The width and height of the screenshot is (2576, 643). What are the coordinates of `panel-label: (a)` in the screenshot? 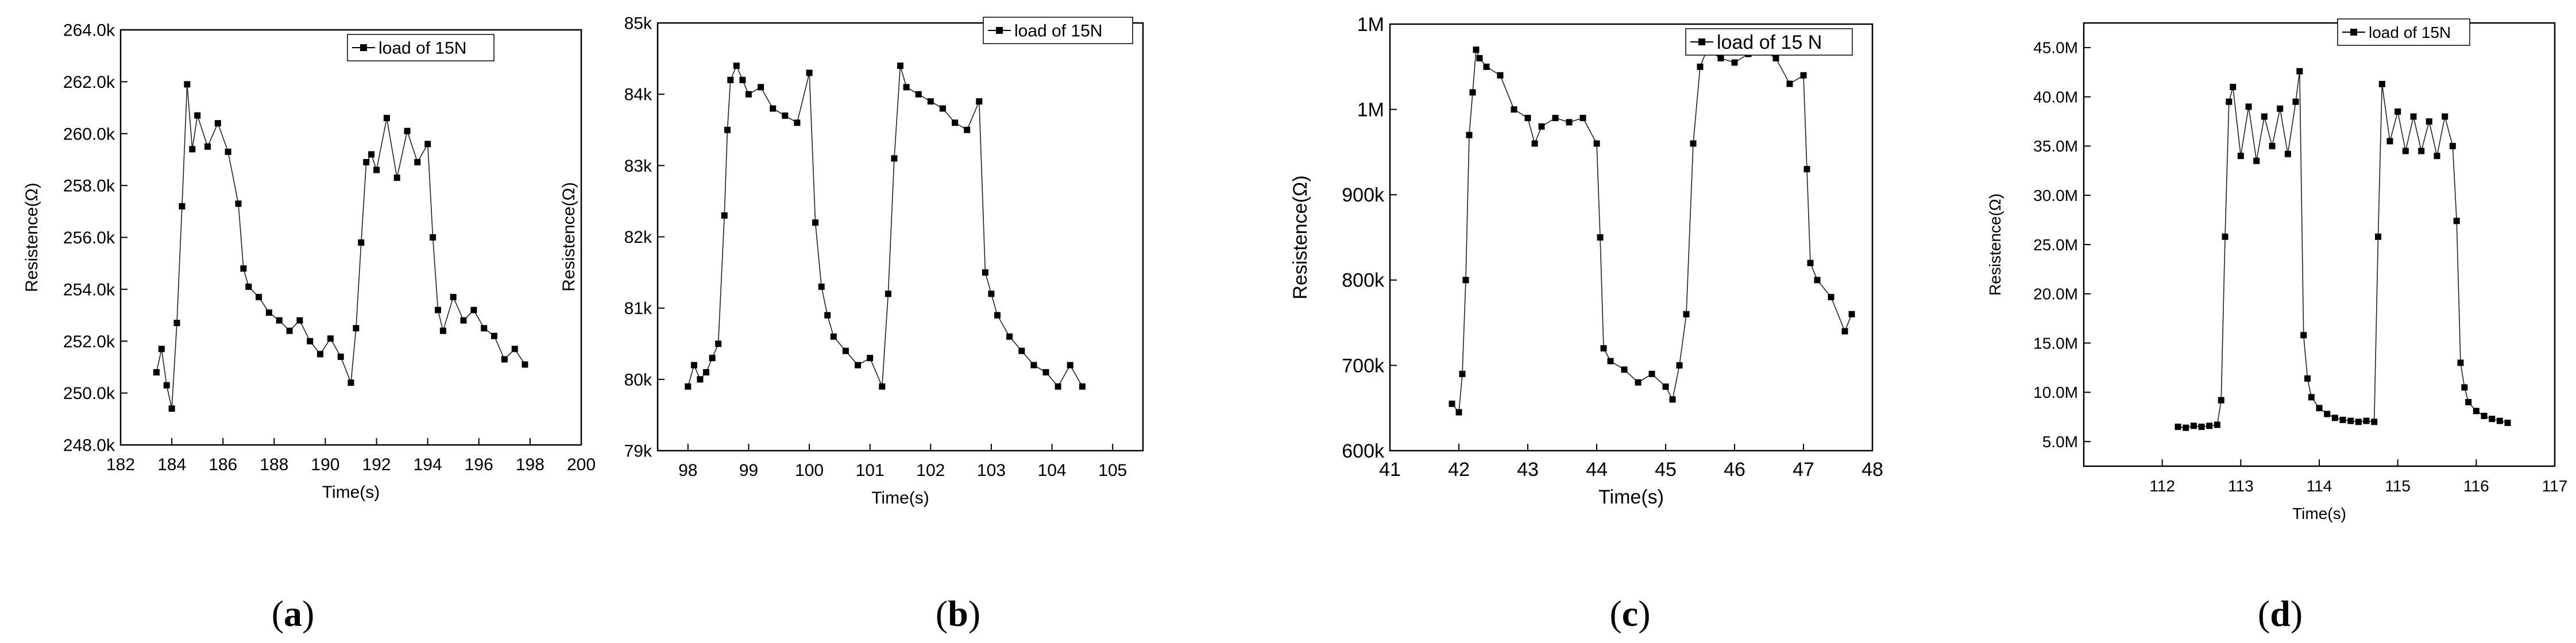 It's located at (293, 613).